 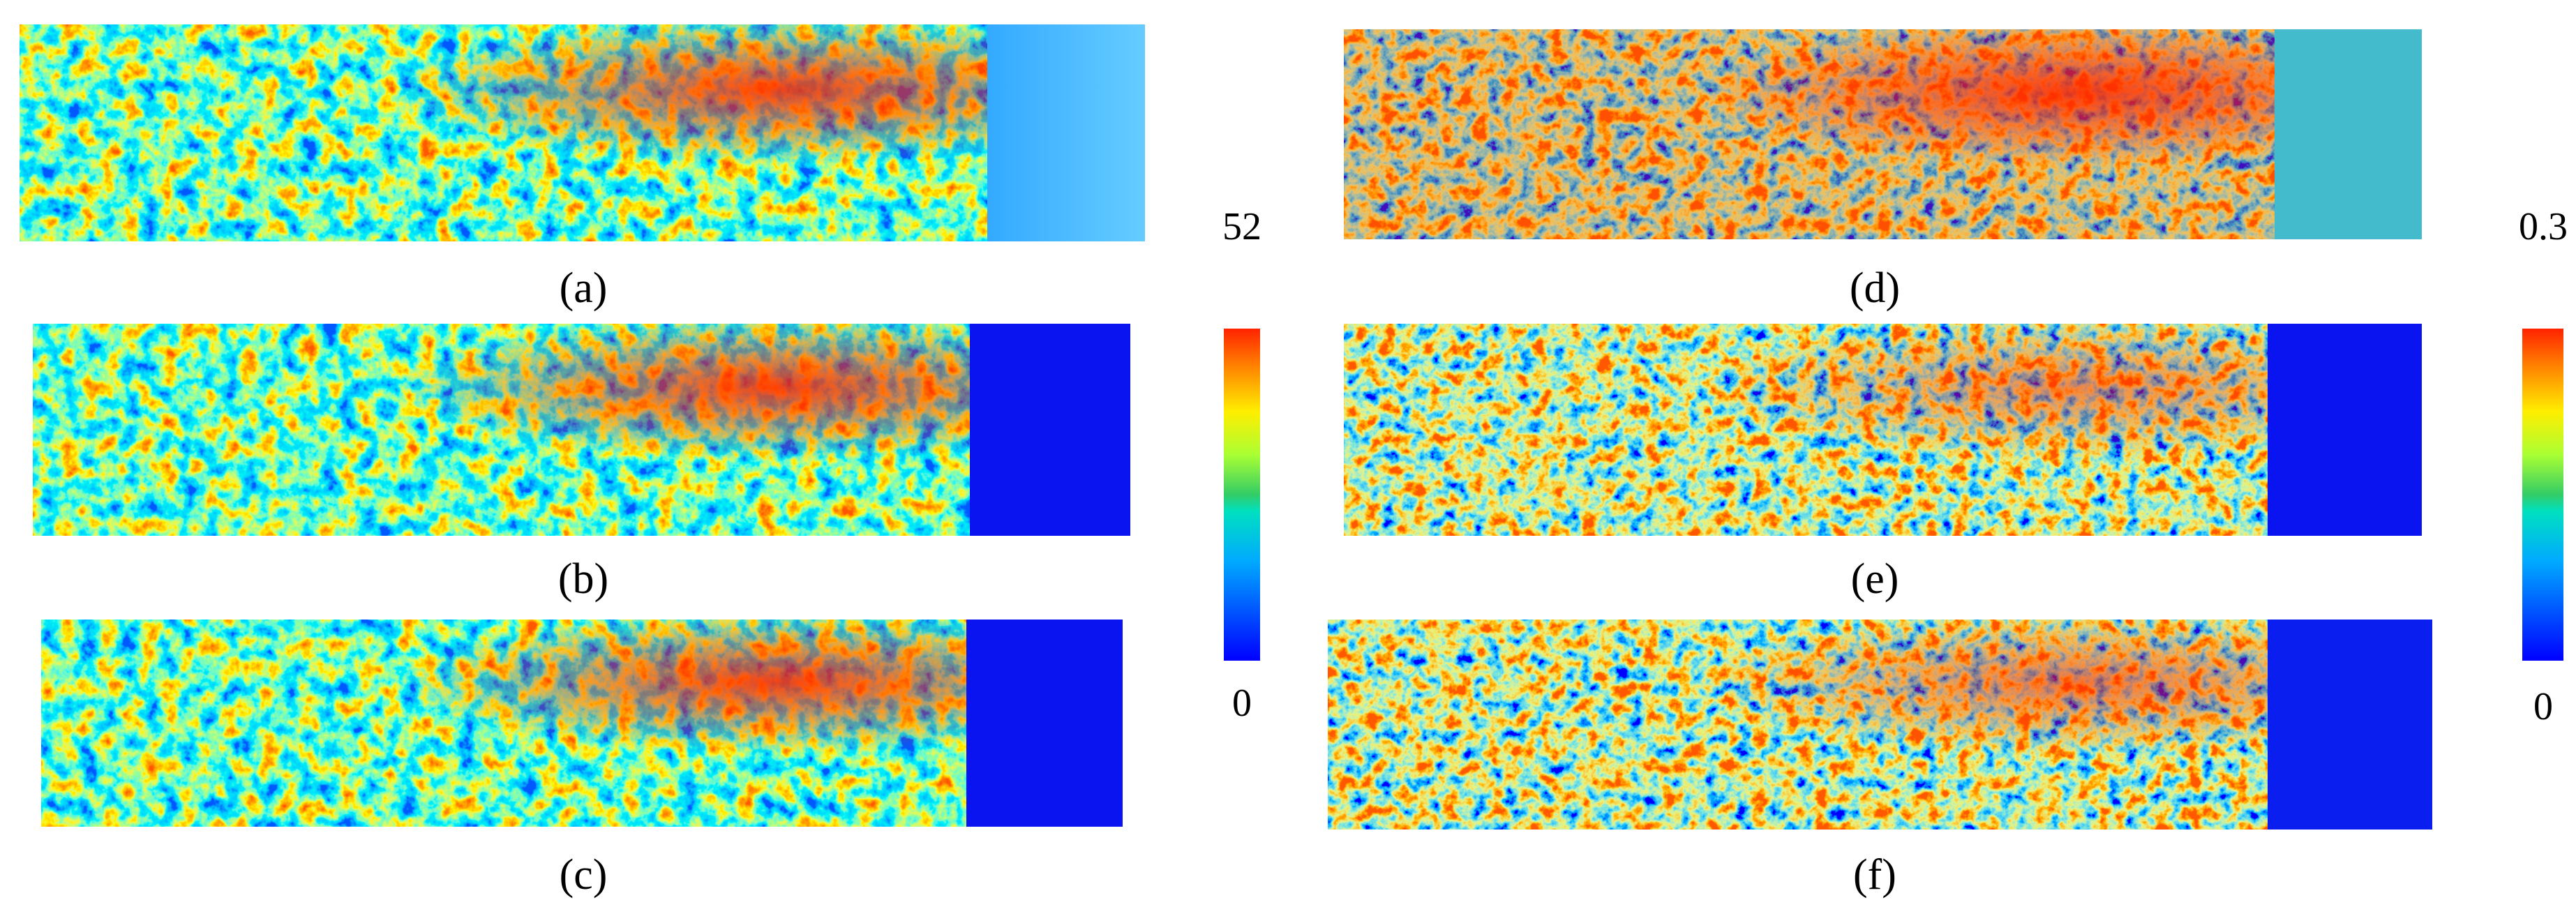 I want to click on panel-a, so click(x=582, y=132).